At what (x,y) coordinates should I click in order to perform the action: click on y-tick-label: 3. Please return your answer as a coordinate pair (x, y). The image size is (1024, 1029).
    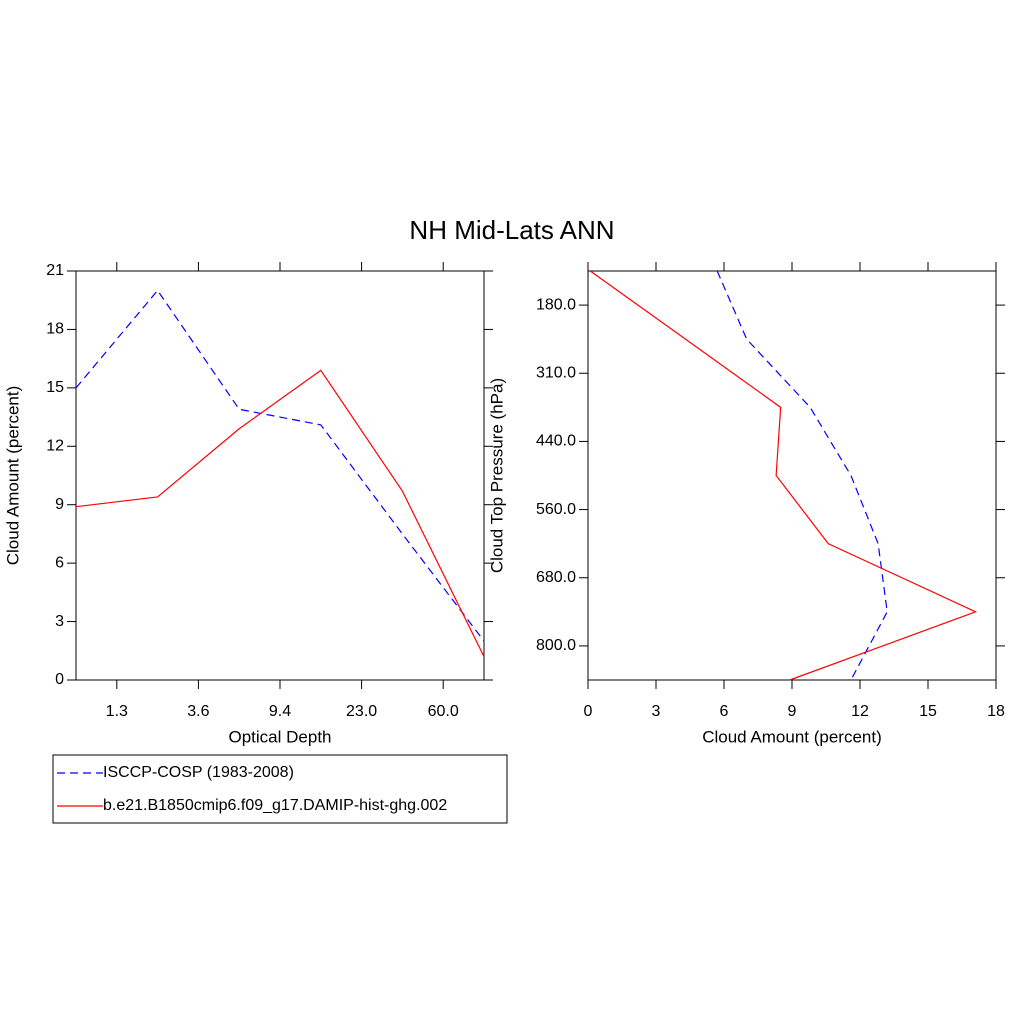
    Looking at the image, I should click on (59, 621).